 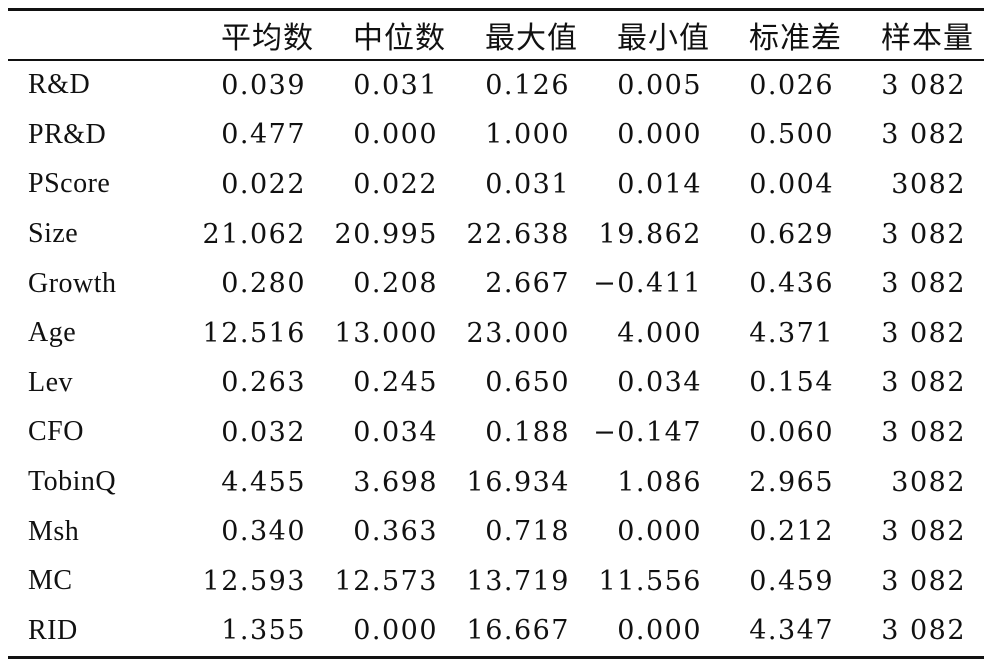 I want to click on table-cell: 4.347, so click(x=791, y=631).